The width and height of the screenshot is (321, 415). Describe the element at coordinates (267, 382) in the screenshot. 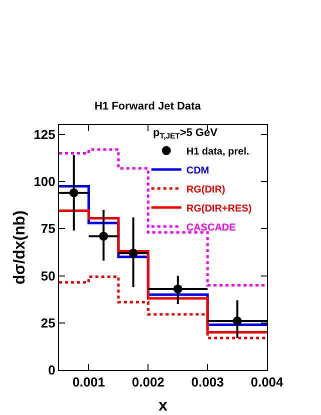

I see `x-tick-label: 0.004` at that location.